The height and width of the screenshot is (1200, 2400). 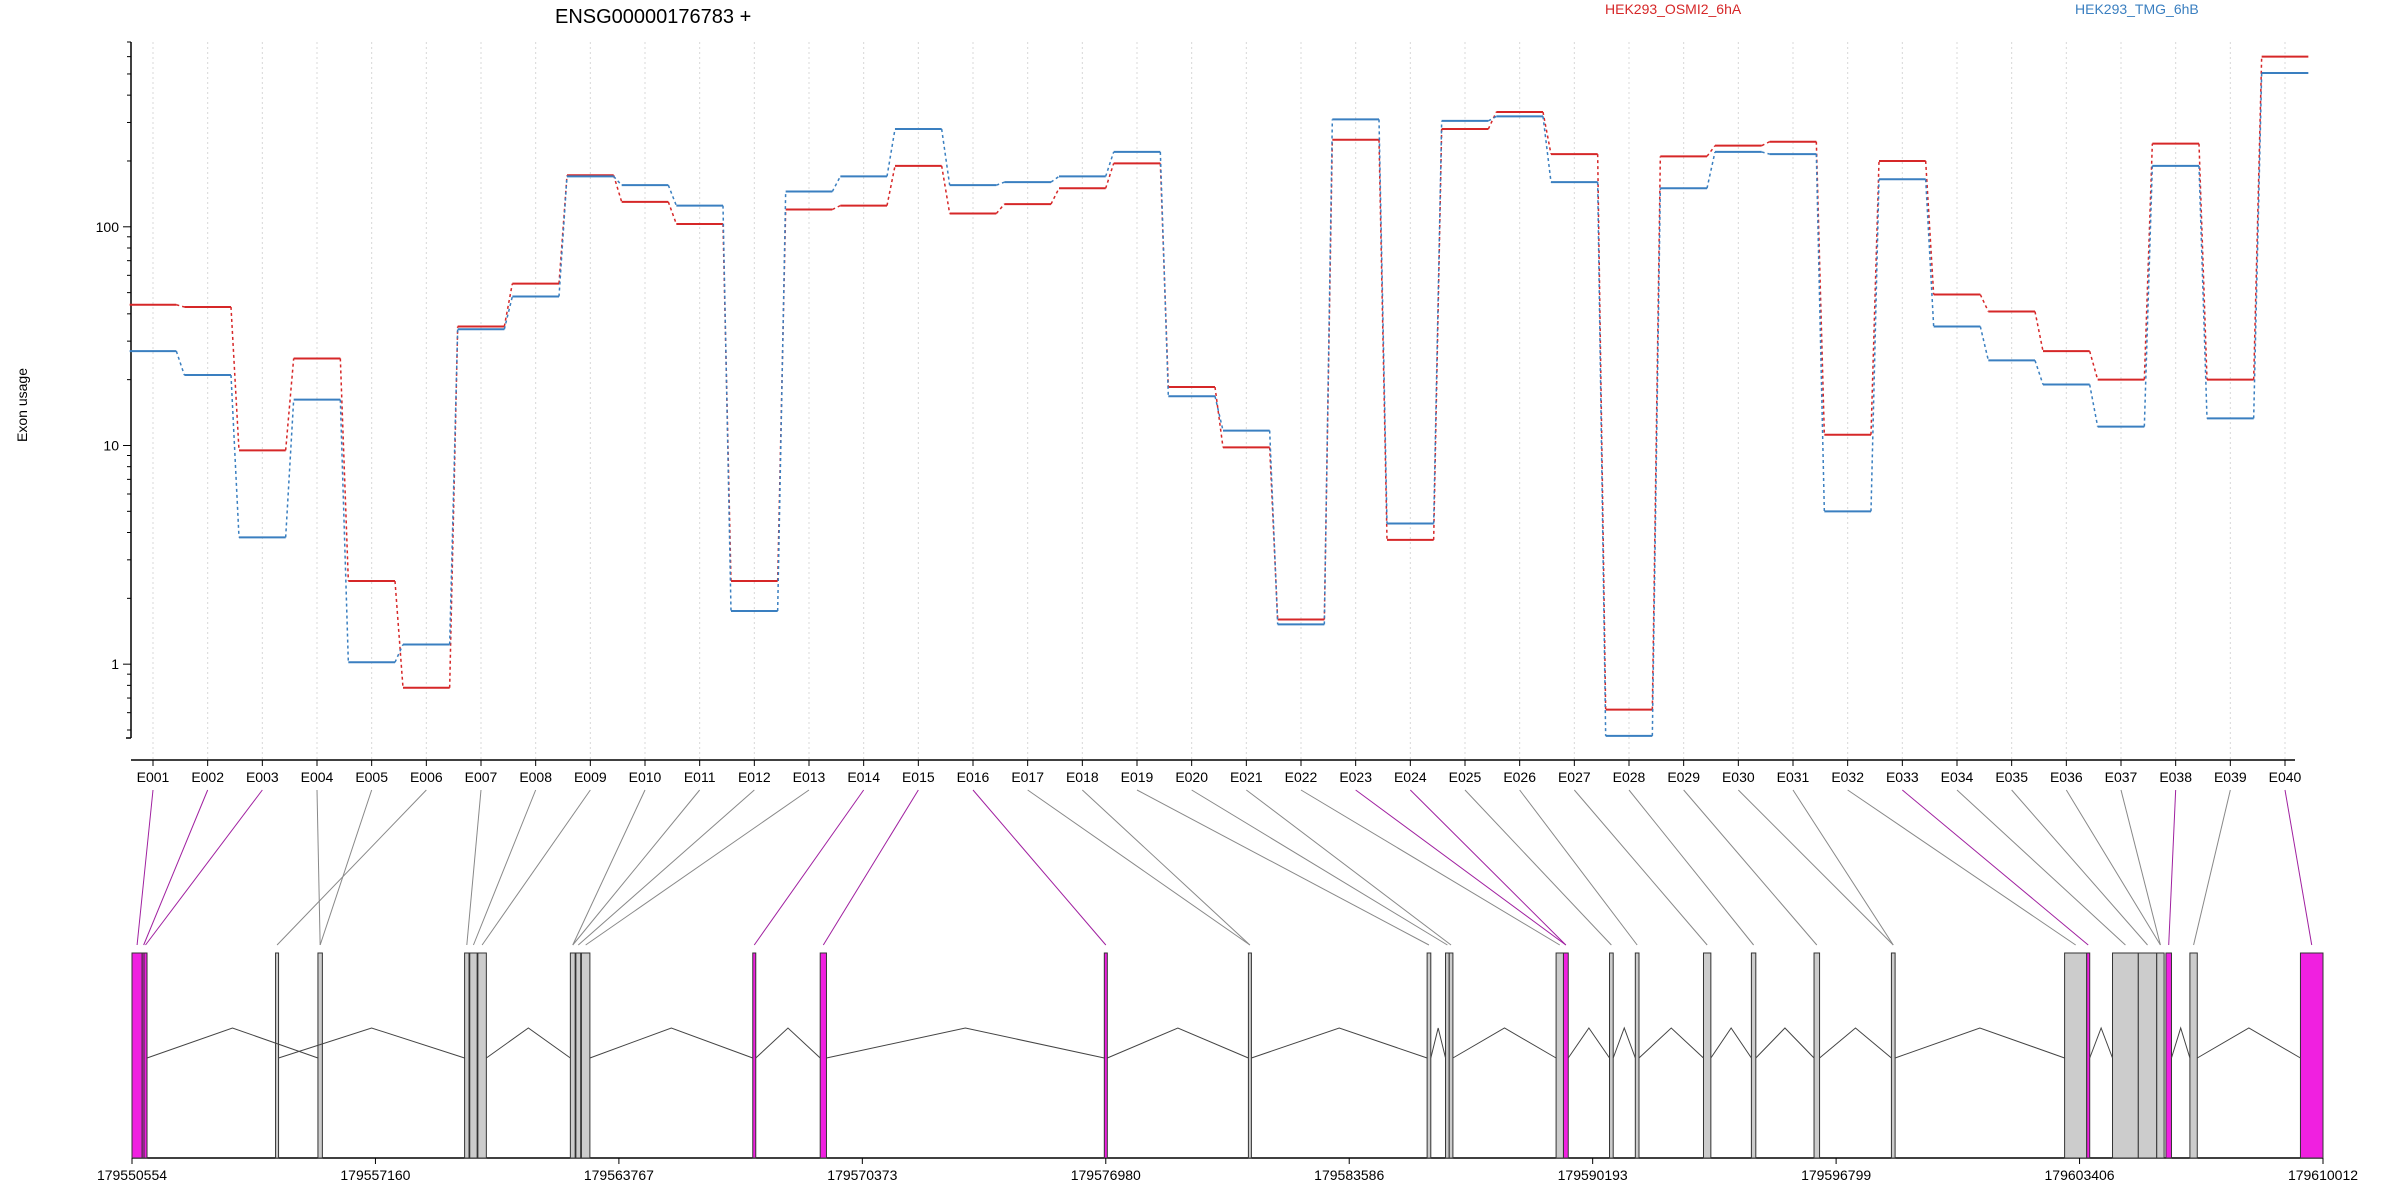 I want to click on exon-label-e016: E016, so click(x=973, y=777).